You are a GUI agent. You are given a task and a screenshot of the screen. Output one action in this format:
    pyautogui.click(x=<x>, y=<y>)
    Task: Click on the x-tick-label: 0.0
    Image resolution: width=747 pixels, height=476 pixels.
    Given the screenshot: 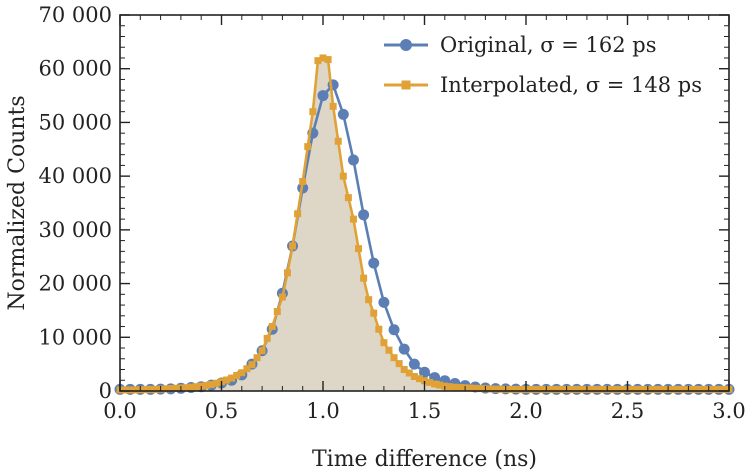 What is the action you would take?
    pyautogui.click(x=119, y=411)
    